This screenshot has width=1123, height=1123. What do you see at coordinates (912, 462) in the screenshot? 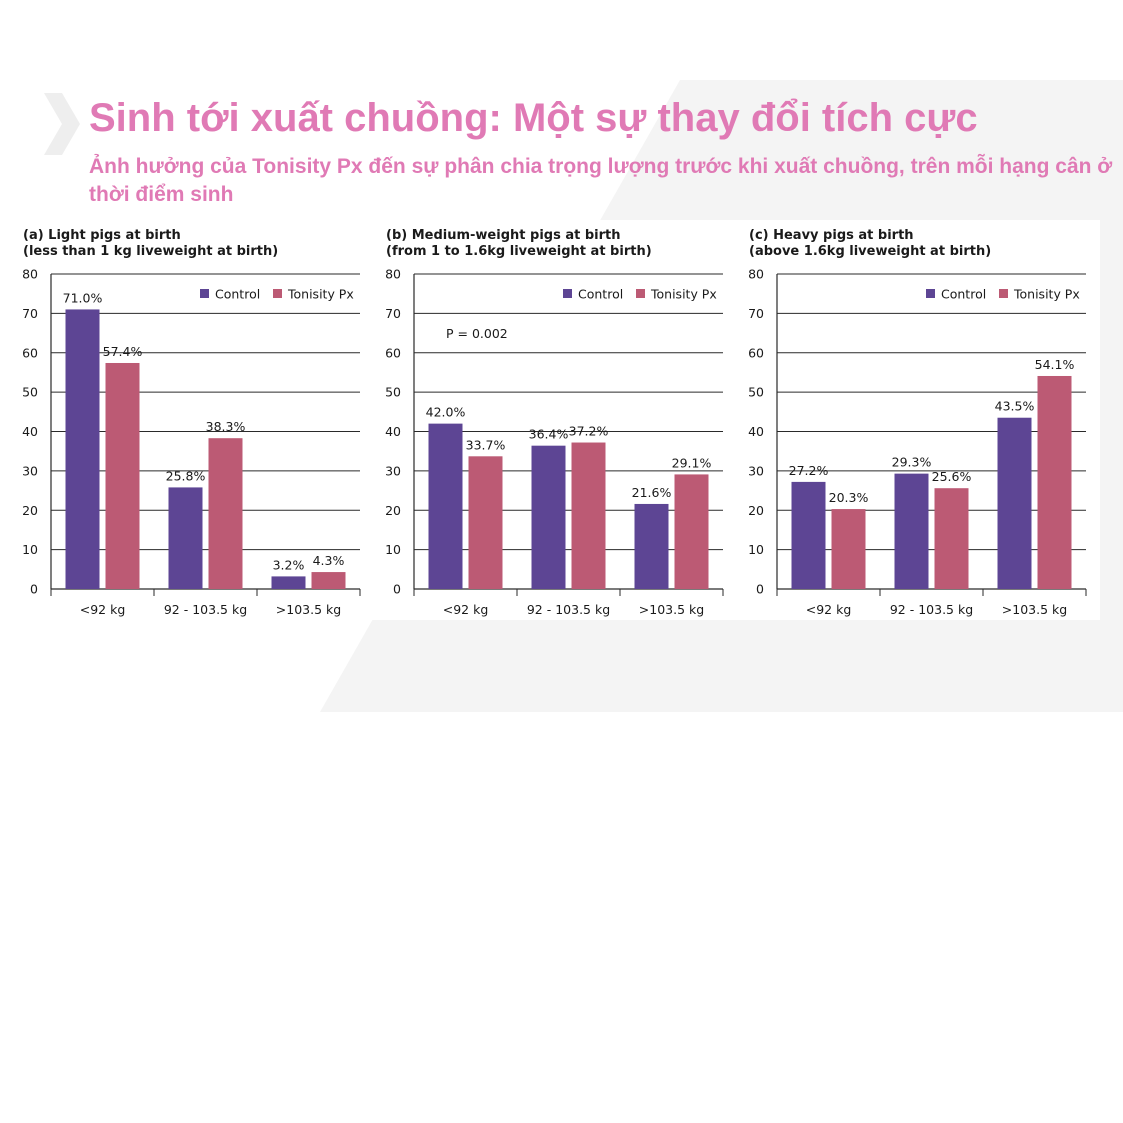
I see `data-label-c-control-1: 29.3%` at bounding box center [912, 462].